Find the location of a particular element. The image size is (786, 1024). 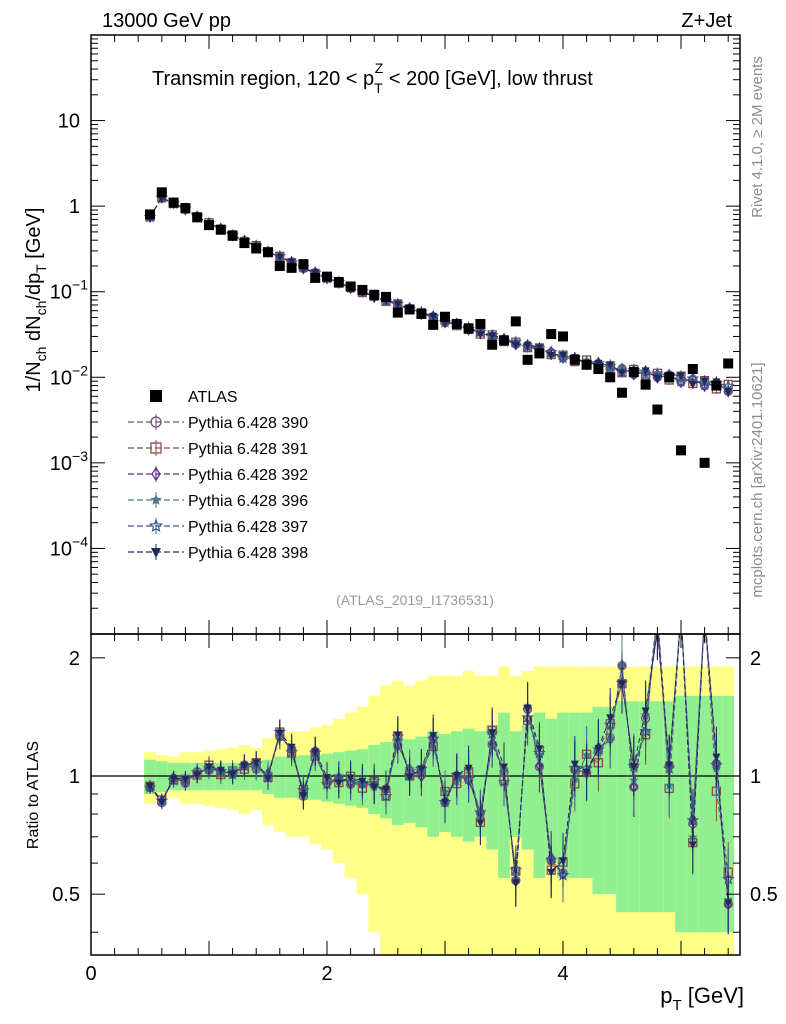

legend-label: Pythia 6.428 390 is located at coordinates (248, 423).